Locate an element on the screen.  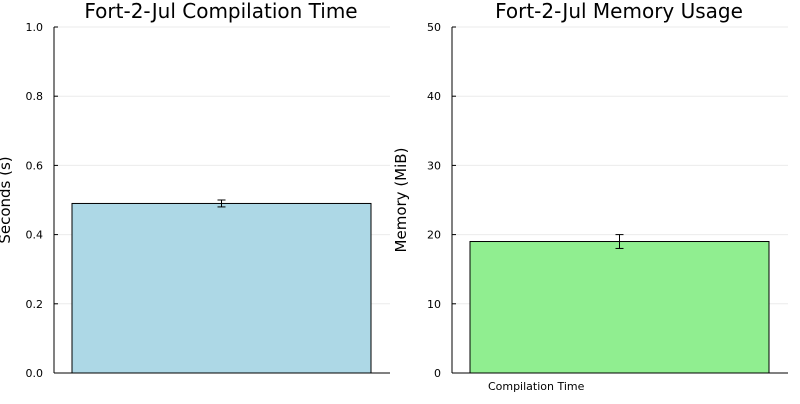
y-tick-label: 1.0 is located at coordinates (35, 27).